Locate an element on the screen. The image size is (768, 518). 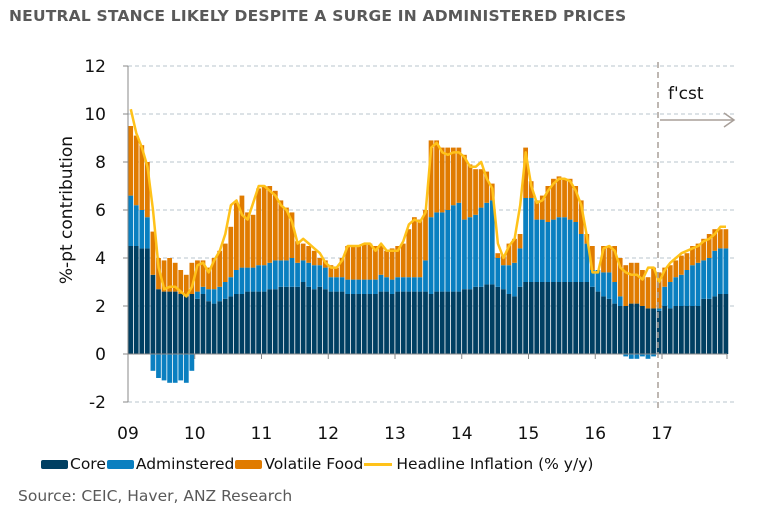
y-tick-label: 12 is located at coordinates (95, 67).